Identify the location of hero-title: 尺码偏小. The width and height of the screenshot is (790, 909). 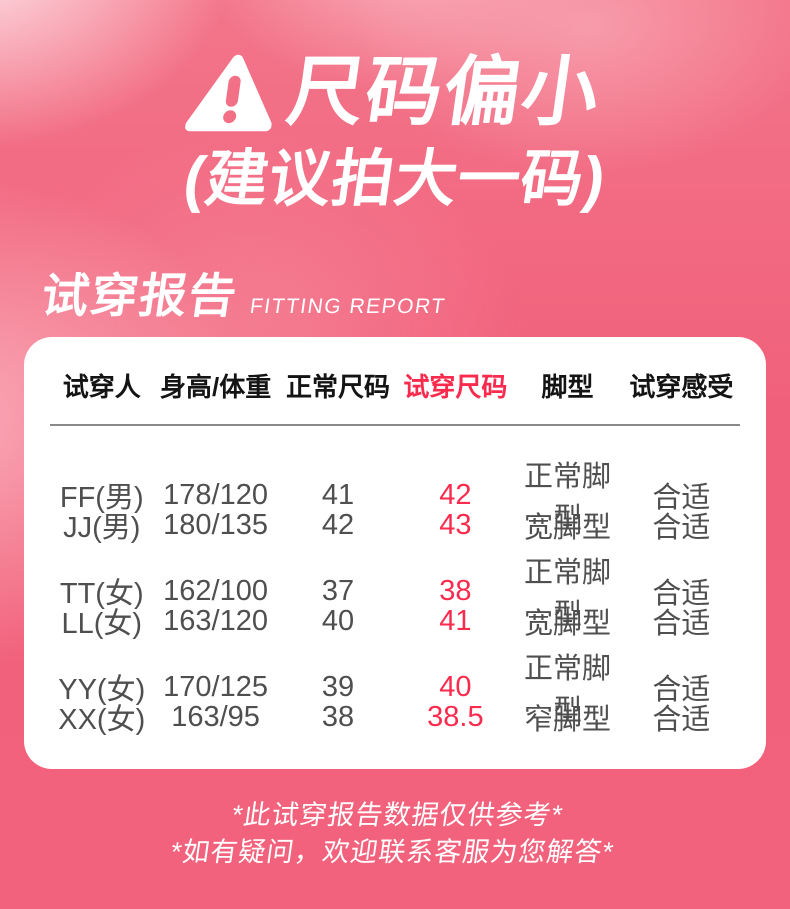
(395, 93).